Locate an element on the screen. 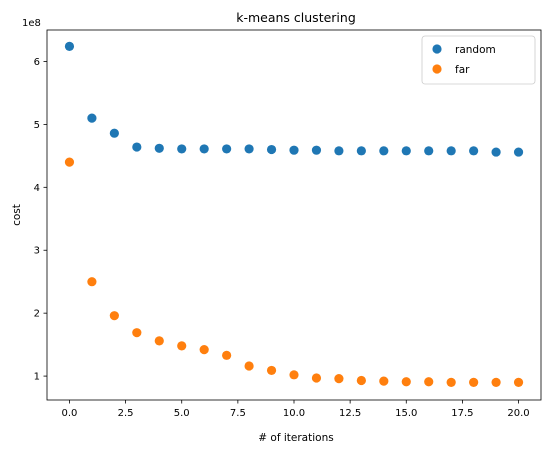  legend-box is located at coordinates (478, 60).